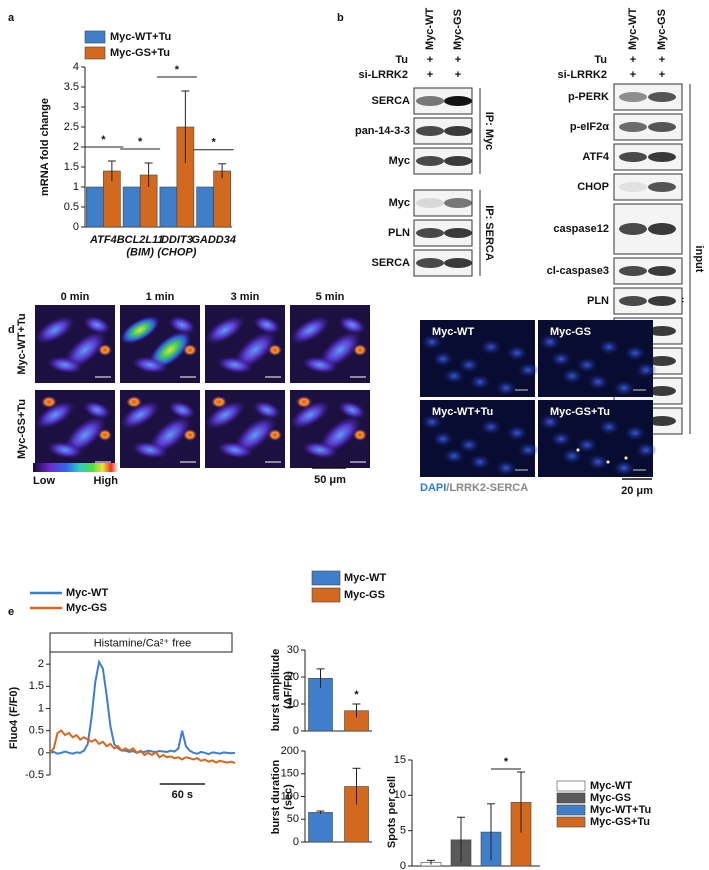 This screenshot has height=870, width=709. What do you see at coordinates (290, 796) in the screenshot?
I see `y-tick-label: 100` at bounding box center [290, 796].